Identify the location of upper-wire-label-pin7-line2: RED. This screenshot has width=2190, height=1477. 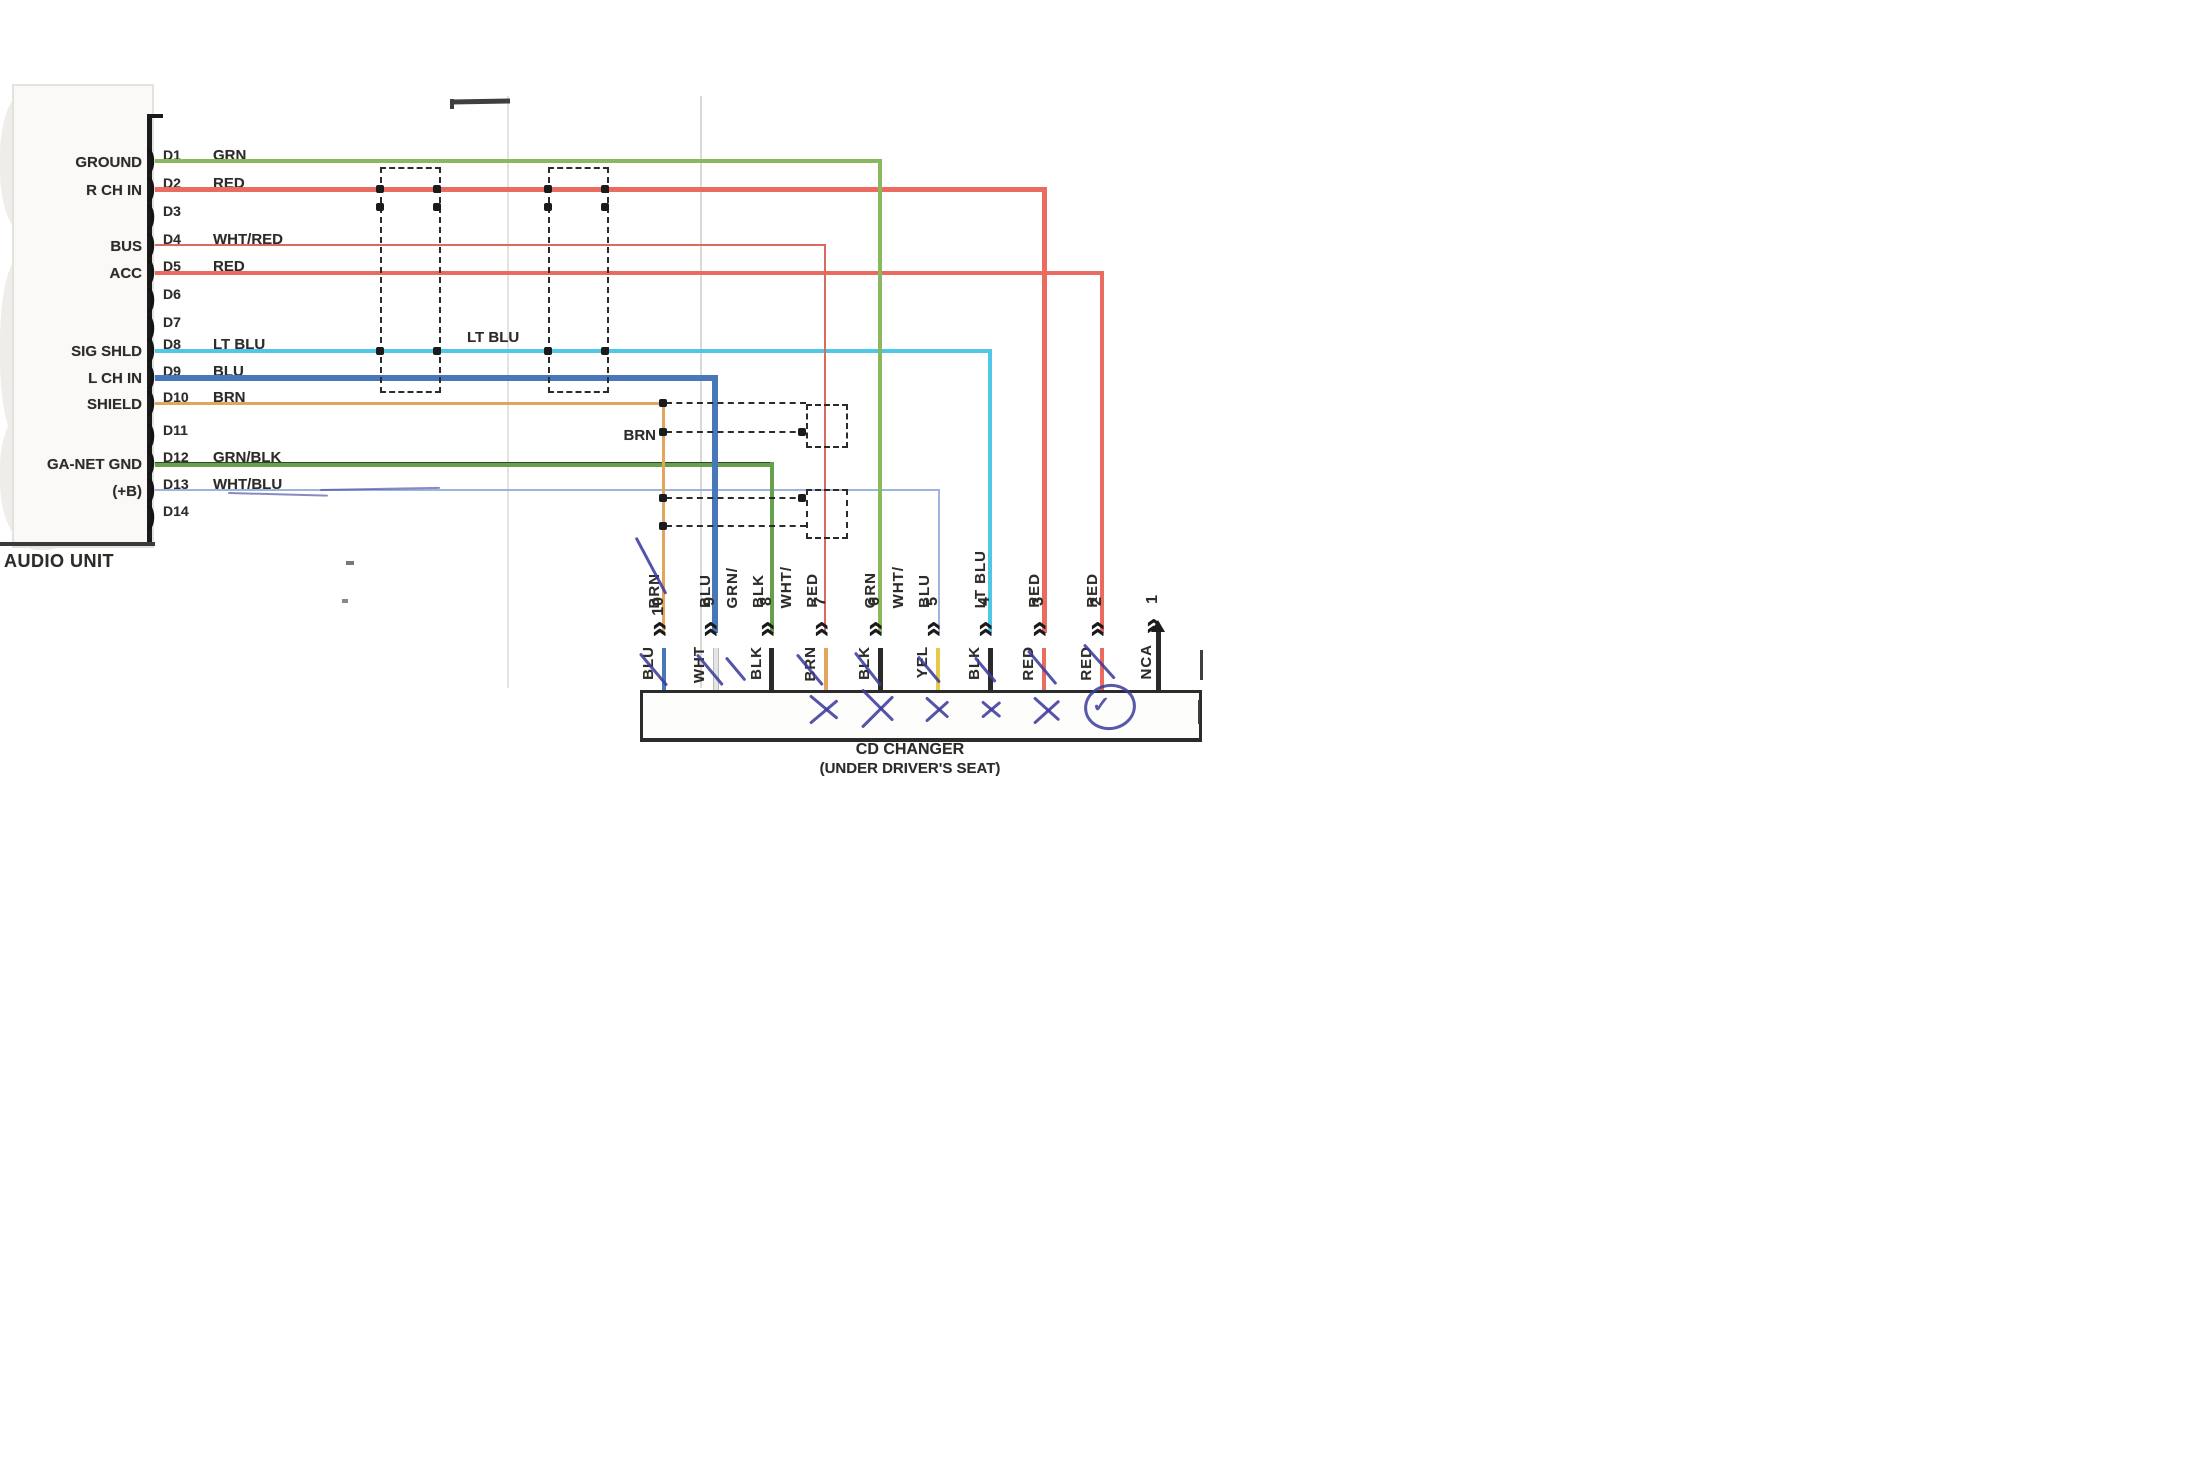
(812, 590).